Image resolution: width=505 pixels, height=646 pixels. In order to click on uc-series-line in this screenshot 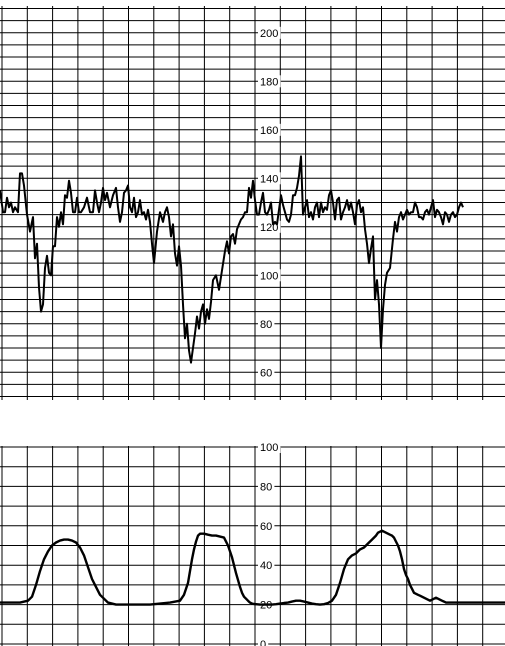, I will do `click(252, 567)`.